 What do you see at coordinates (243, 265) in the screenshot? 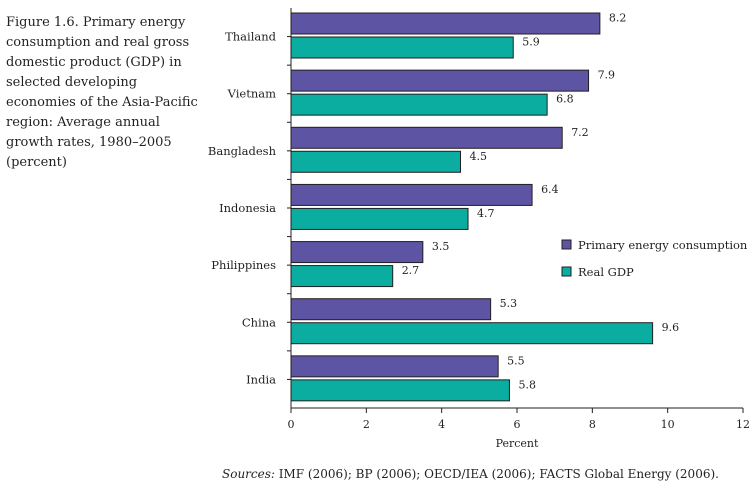
I see `category-label-philippines: Philippines` at bounding box center [243, 265].